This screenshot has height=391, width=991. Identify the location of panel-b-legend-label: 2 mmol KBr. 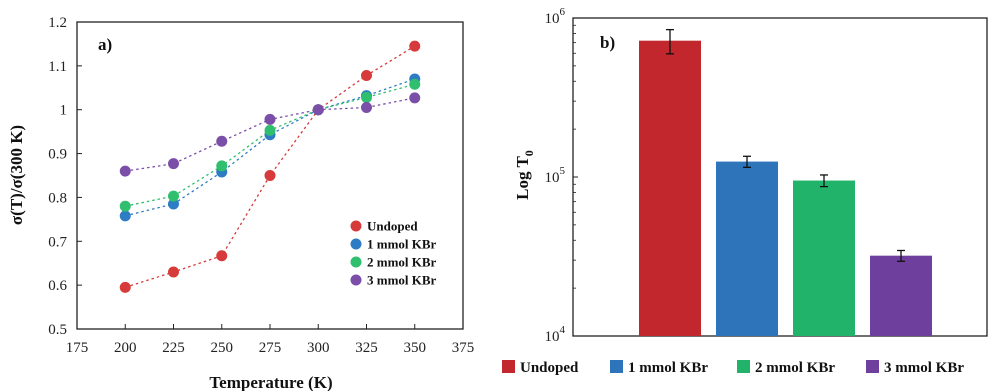
(795, 368).